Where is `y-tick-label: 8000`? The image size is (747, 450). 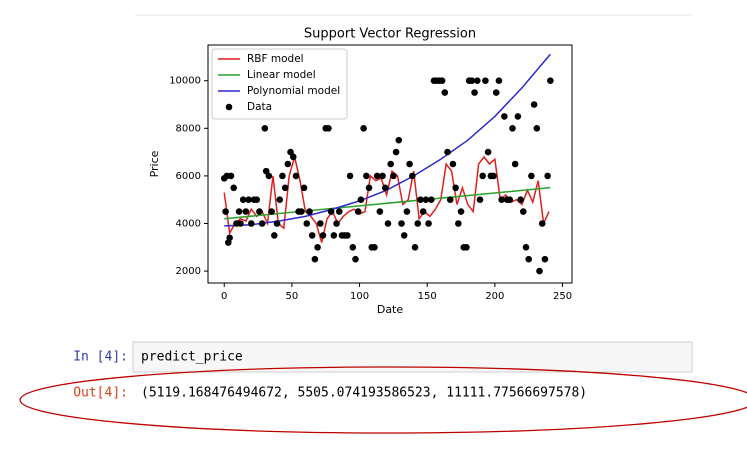
y-tick-label: 8000 is located at coordinates (188, 128).